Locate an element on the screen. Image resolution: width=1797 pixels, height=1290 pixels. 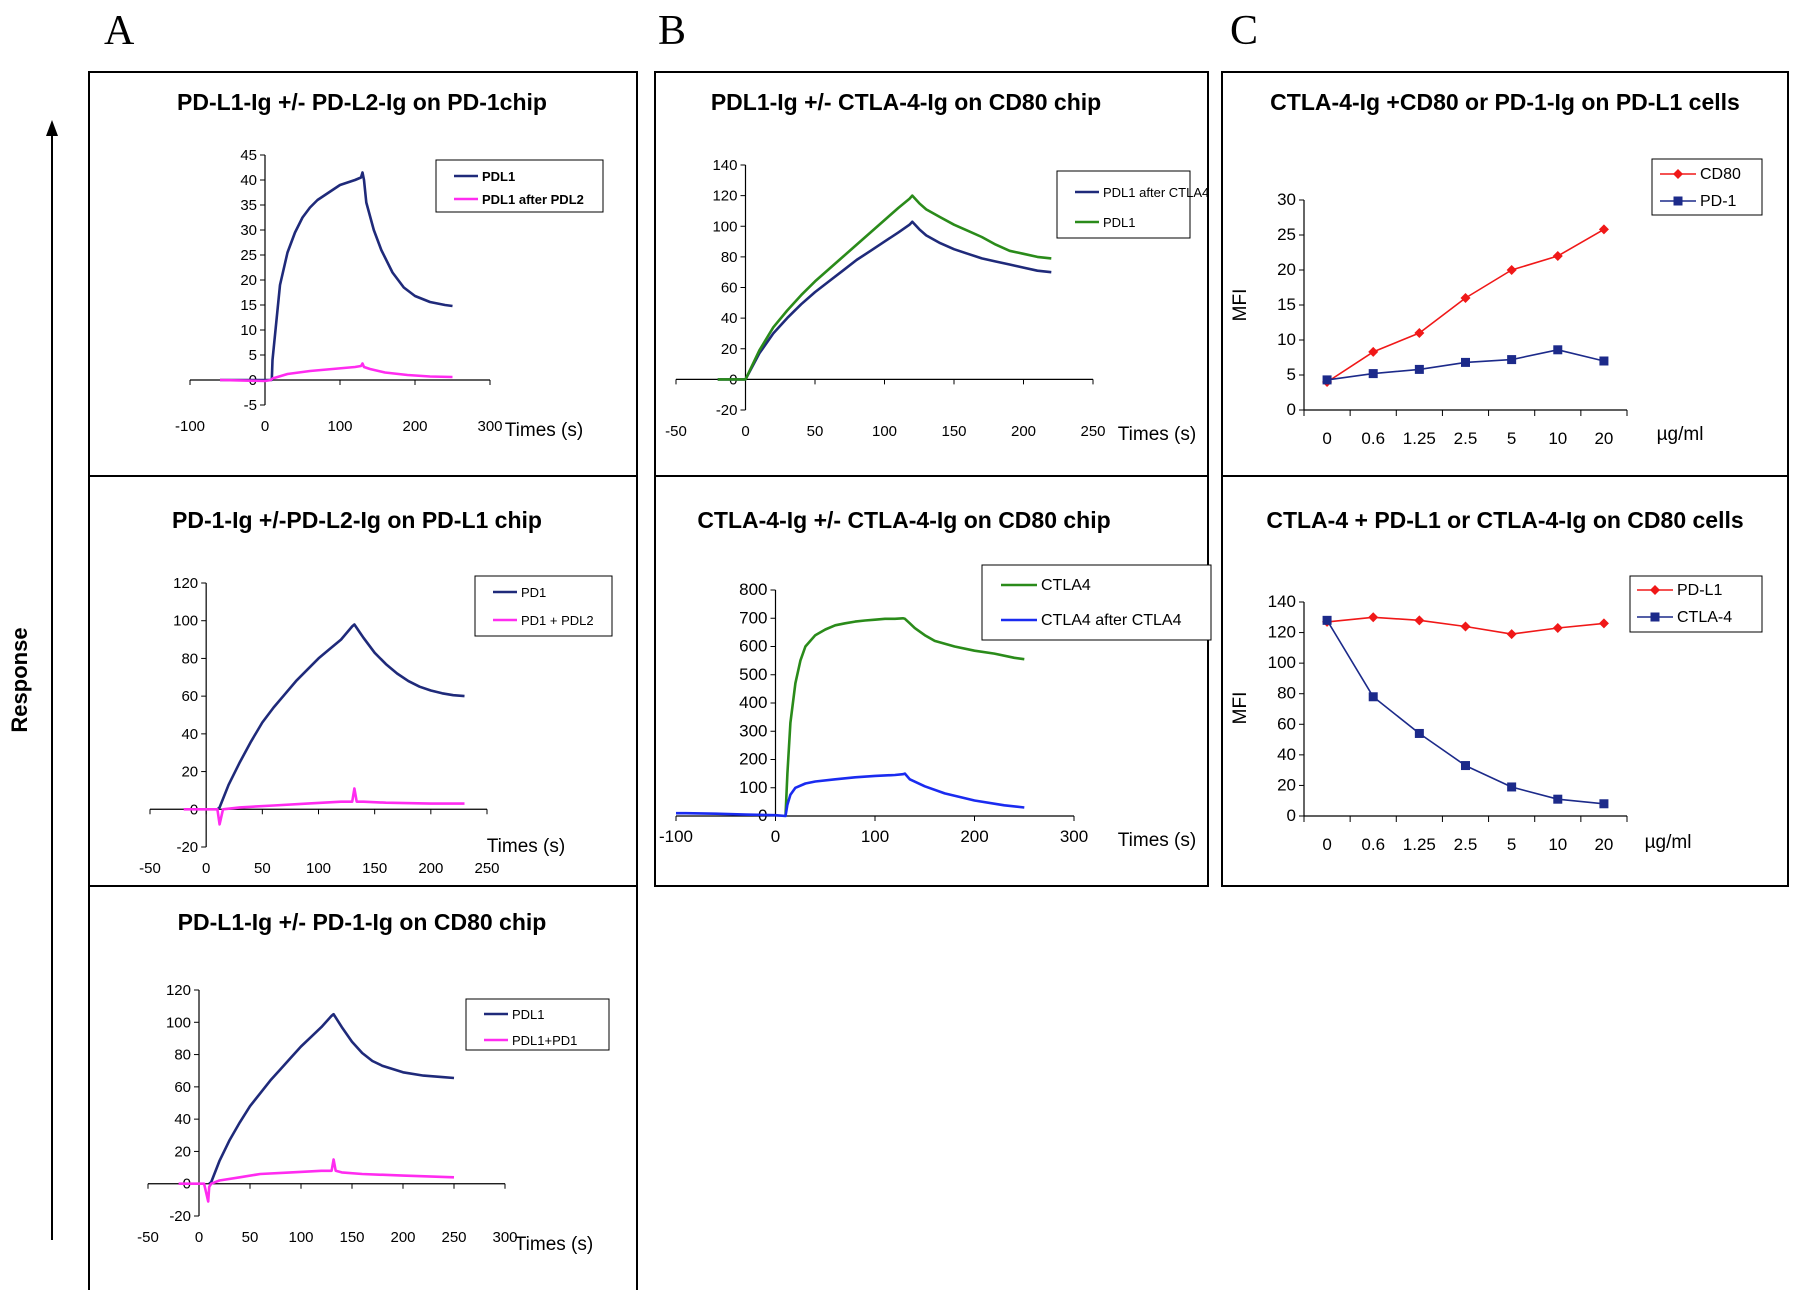
legend-label: PDL1 after CTLA4 is located at coordinates (1156, 192).